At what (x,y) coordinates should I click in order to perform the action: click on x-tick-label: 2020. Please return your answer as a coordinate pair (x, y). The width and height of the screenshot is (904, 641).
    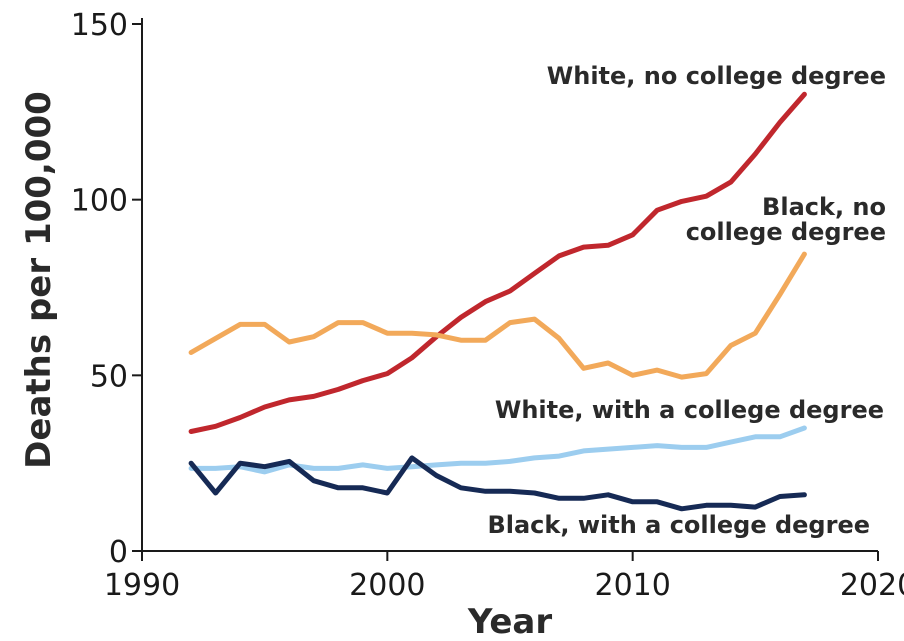
    Looking at the image, I should click on (872, 585).